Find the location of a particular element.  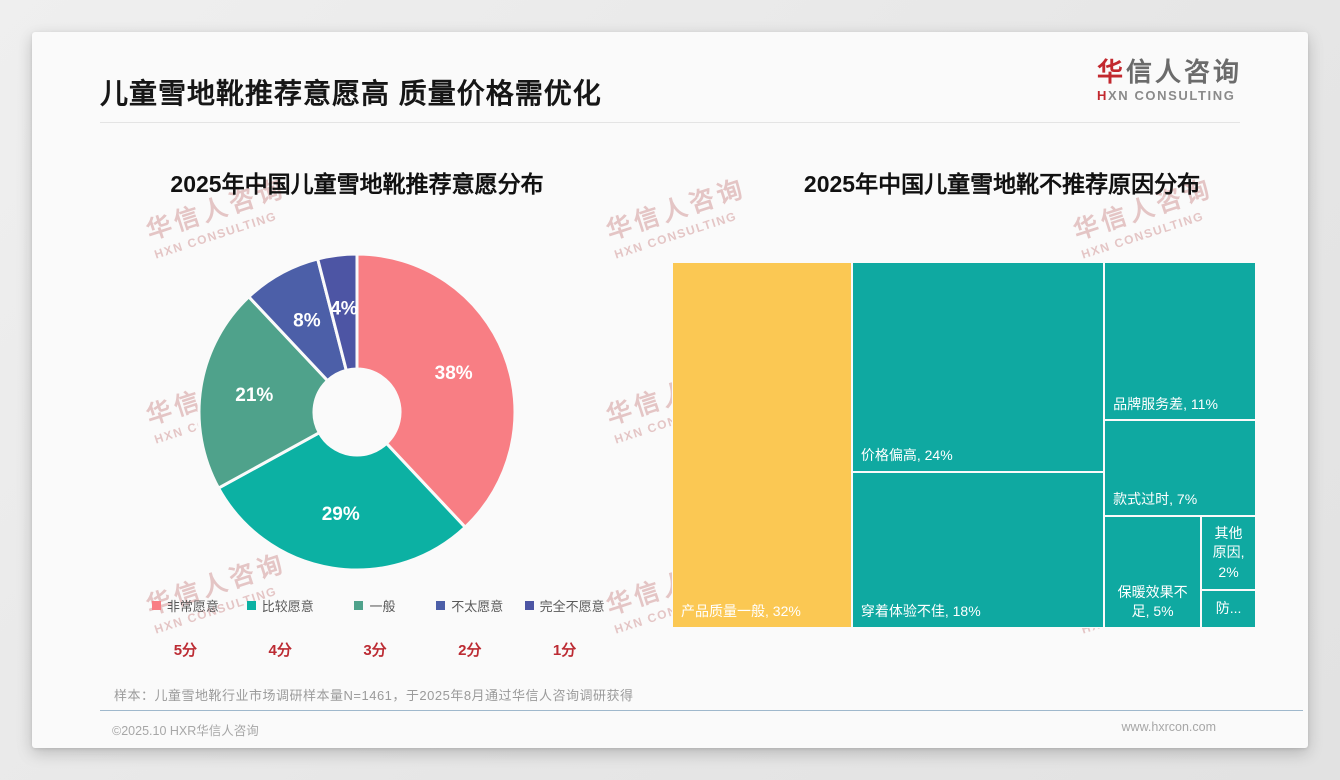

logo-chinese-name: 华信人咨询 is located at coordinates (1169, 72).